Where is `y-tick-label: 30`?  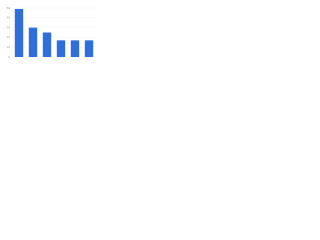 y-tick-label: 30 is located at coordinates (9, 27).